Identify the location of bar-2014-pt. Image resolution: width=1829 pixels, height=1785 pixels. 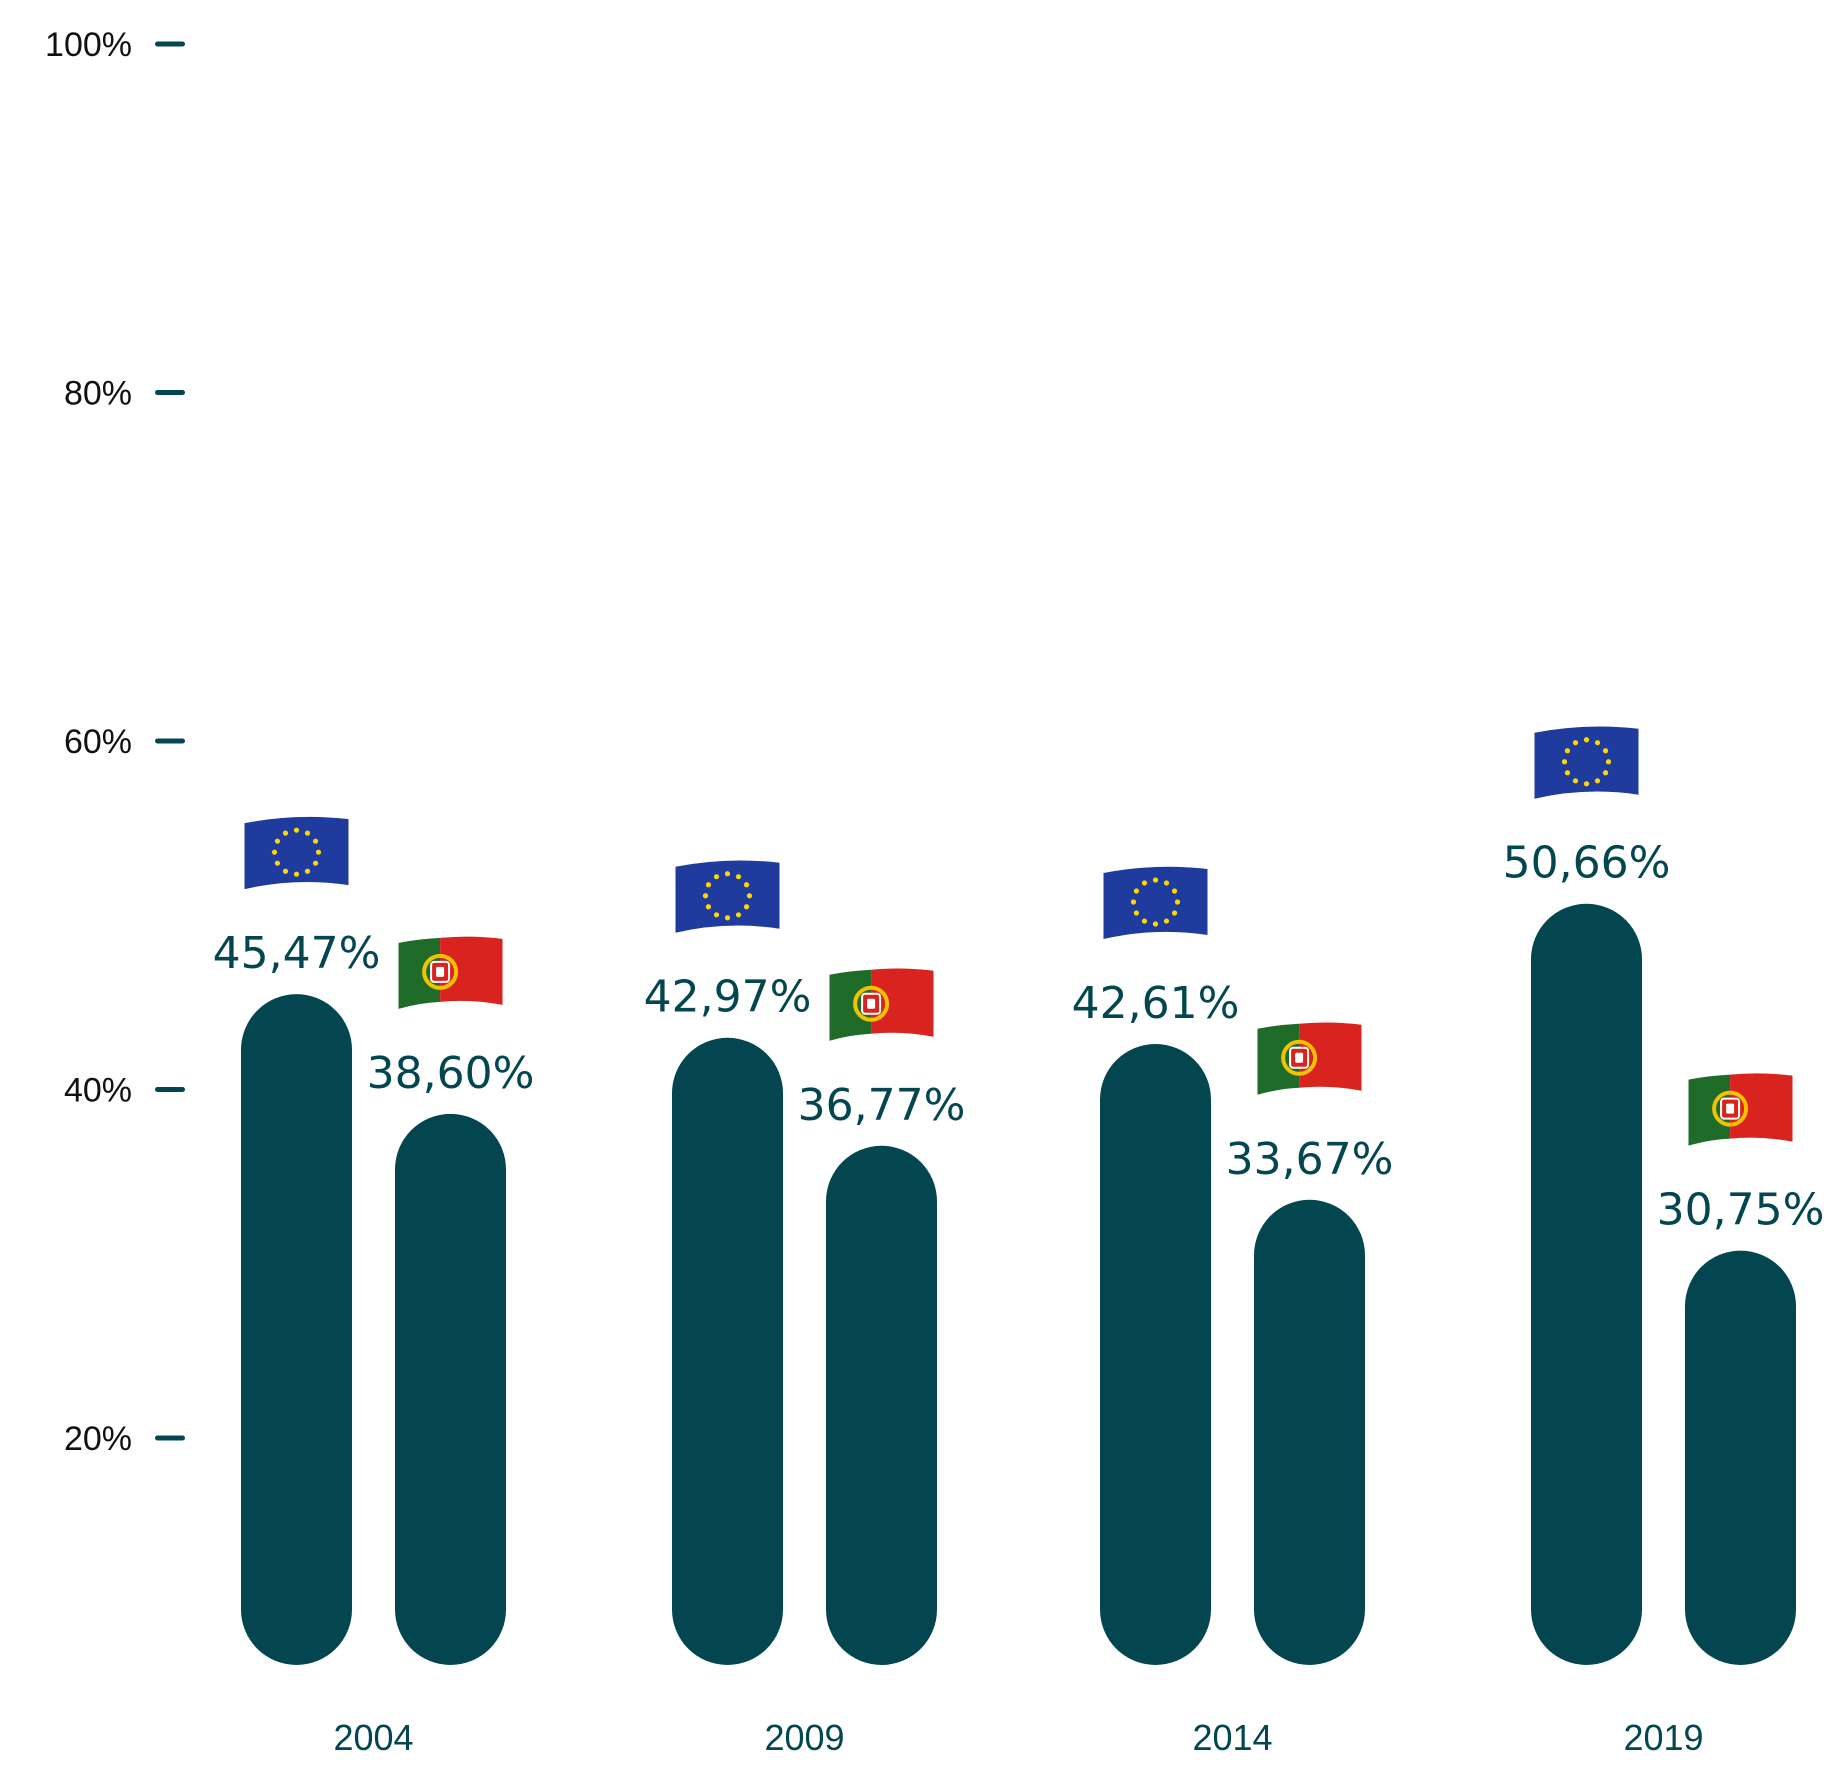
(1309, 1432).